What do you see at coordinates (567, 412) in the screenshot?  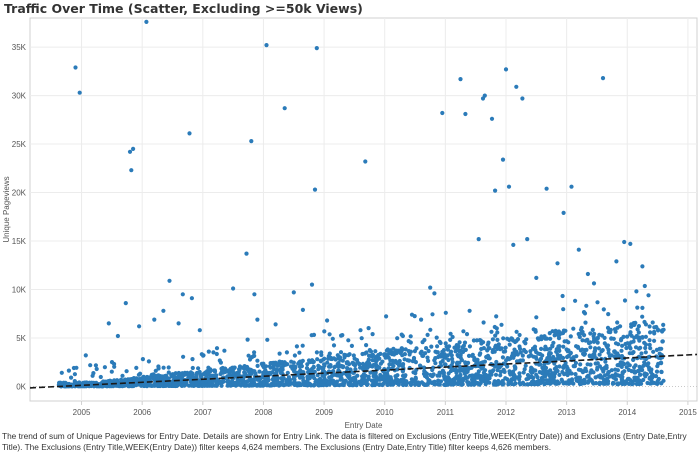 I see `x-tick-label: 2013` at bounding box center [567, 412].